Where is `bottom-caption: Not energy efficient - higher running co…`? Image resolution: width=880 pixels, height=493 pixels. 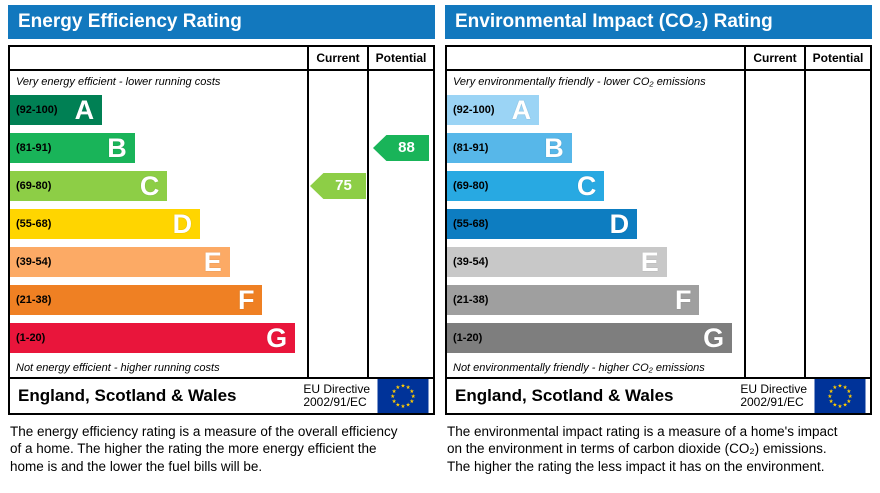
bottom-caption: Not energy efficient - higher running co… is located at coordinates (118, 368).